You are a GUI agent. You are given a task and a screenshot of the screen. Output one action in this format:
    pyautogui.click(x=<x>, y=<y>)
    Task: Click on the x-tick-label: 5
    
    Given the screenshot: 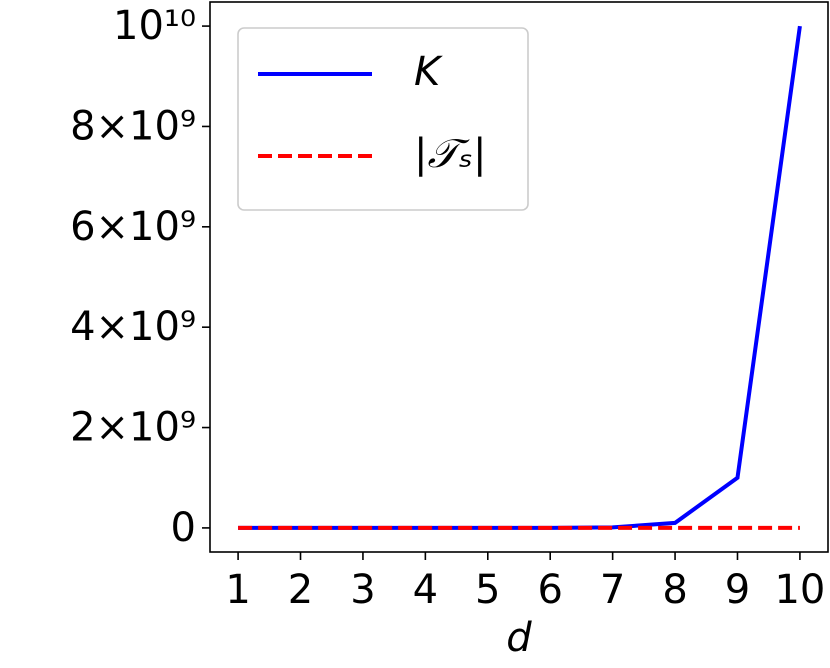 What is the action you would take?
    pyautogui.click(x=487, y=590)
    